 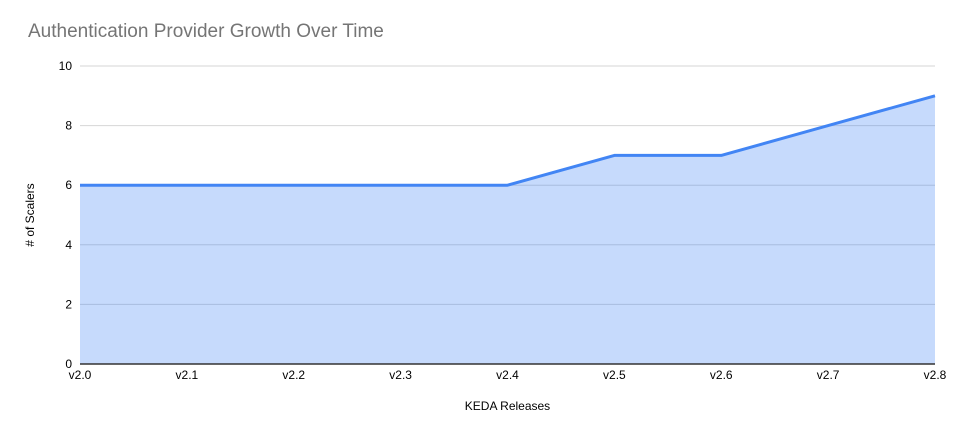 I want to click on y-tick-label-6: 6, so click(x=68, y=185).